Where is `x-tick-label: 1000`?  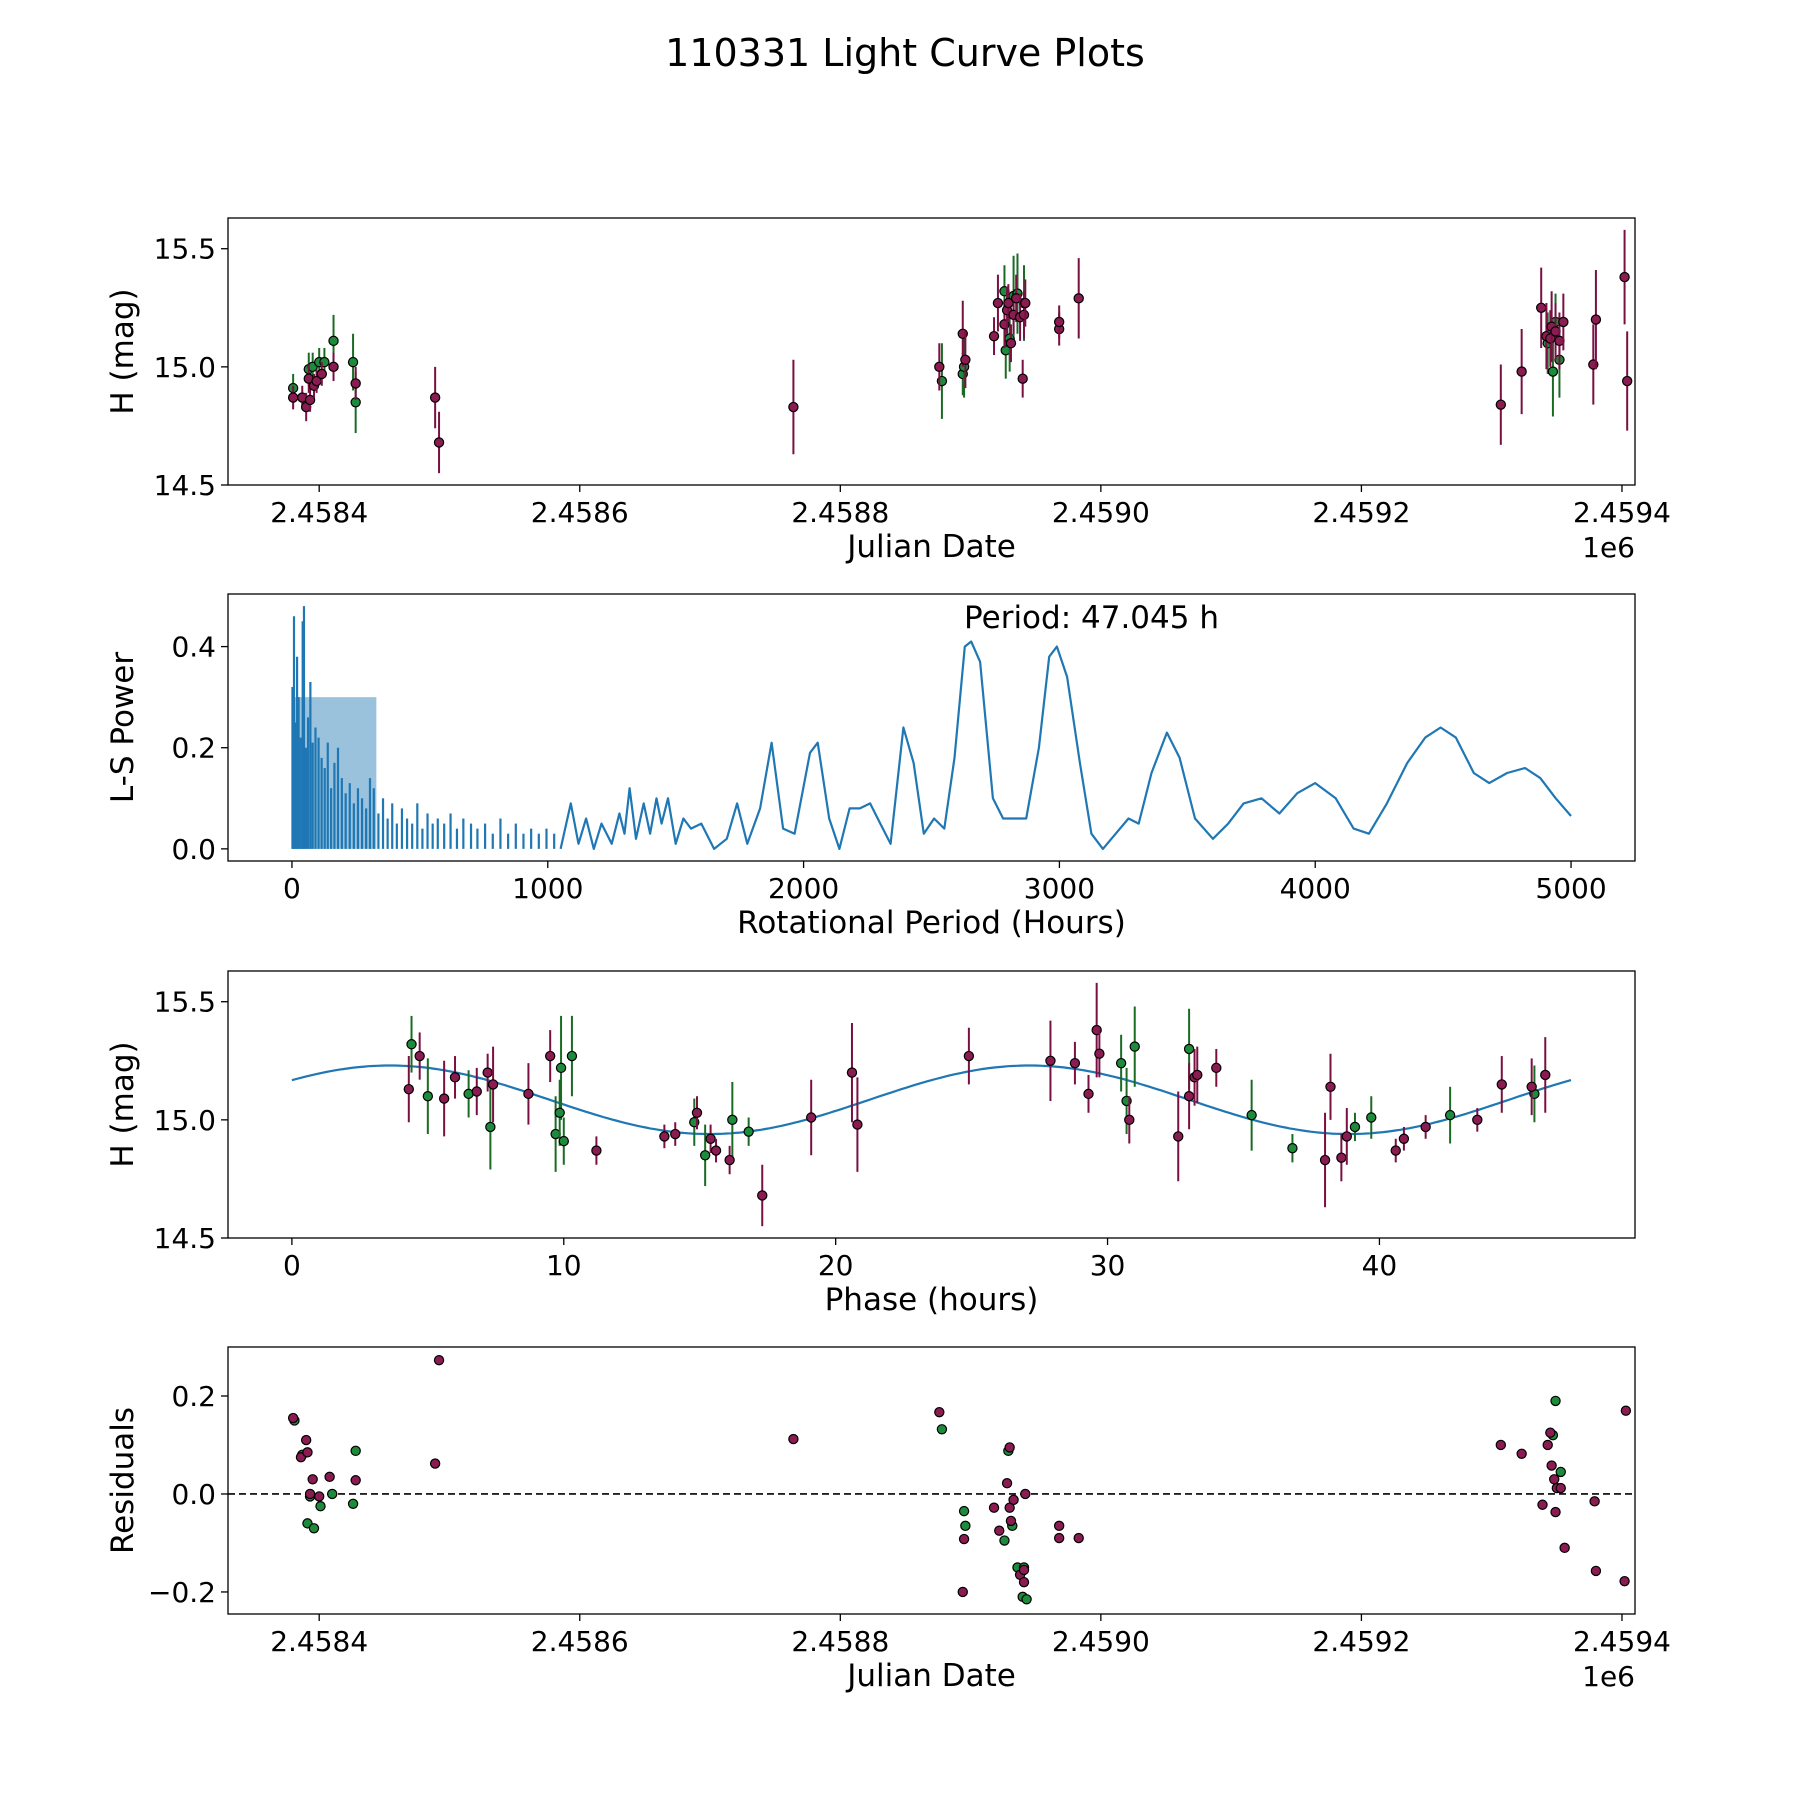 x-tick-label: 1000 is located at coordinates (547, 888).